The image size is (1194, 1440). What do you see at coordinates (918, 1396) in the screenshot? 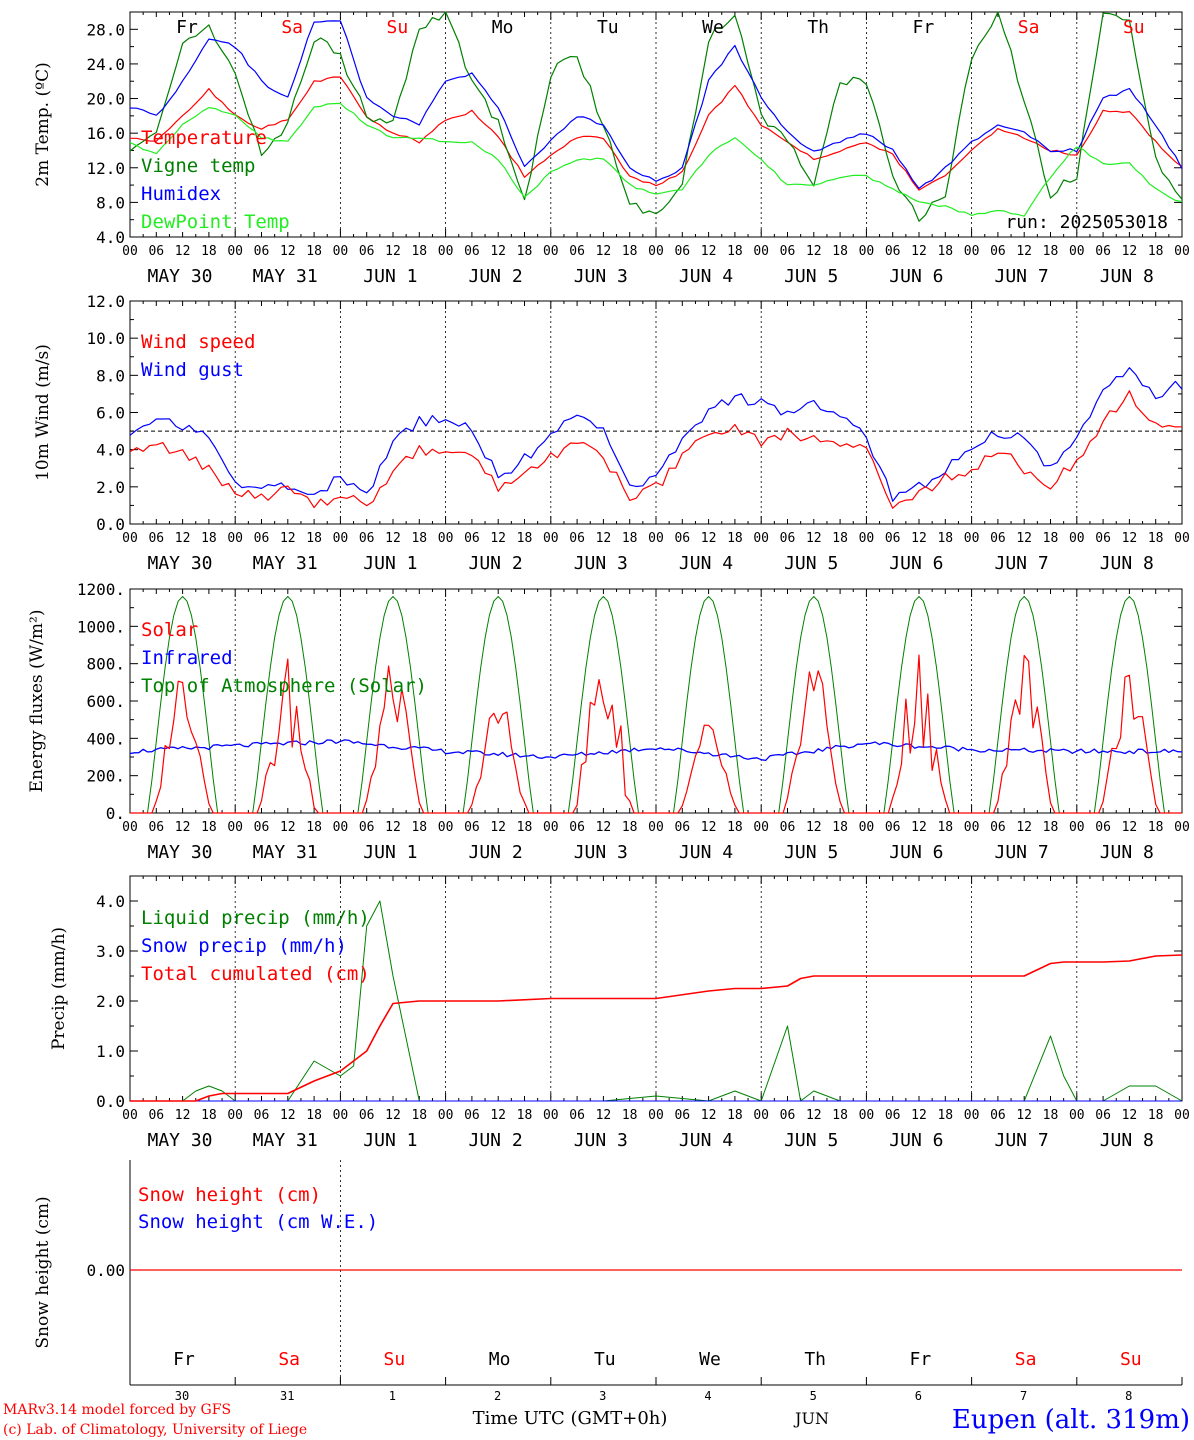
I see `day-number-label: 6` at bounding box center [918, 1396].